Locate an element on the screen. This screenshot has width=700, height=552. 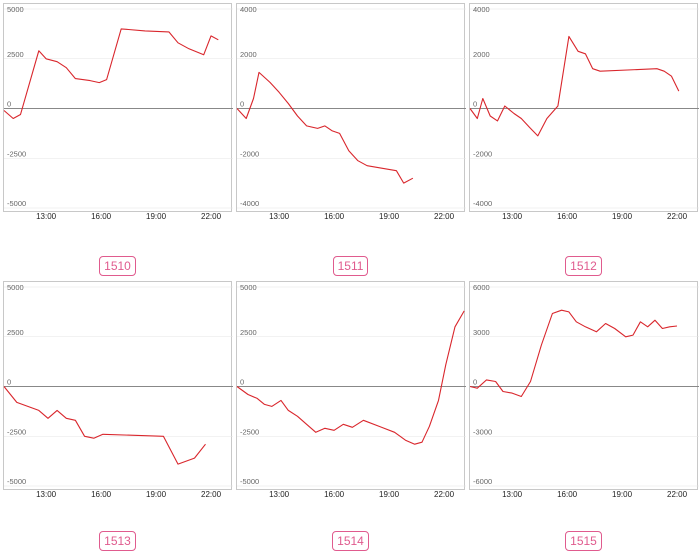
stock-code-label: 1512 is located at coordinates (583, 266).